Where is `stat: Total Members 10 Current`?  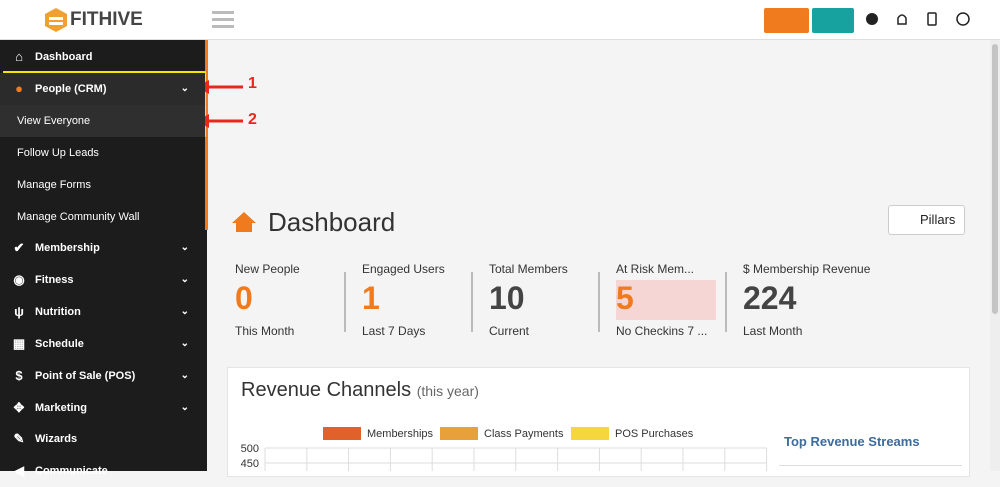 stat: Total Members 10 Current is located at coordinates (544, 300).